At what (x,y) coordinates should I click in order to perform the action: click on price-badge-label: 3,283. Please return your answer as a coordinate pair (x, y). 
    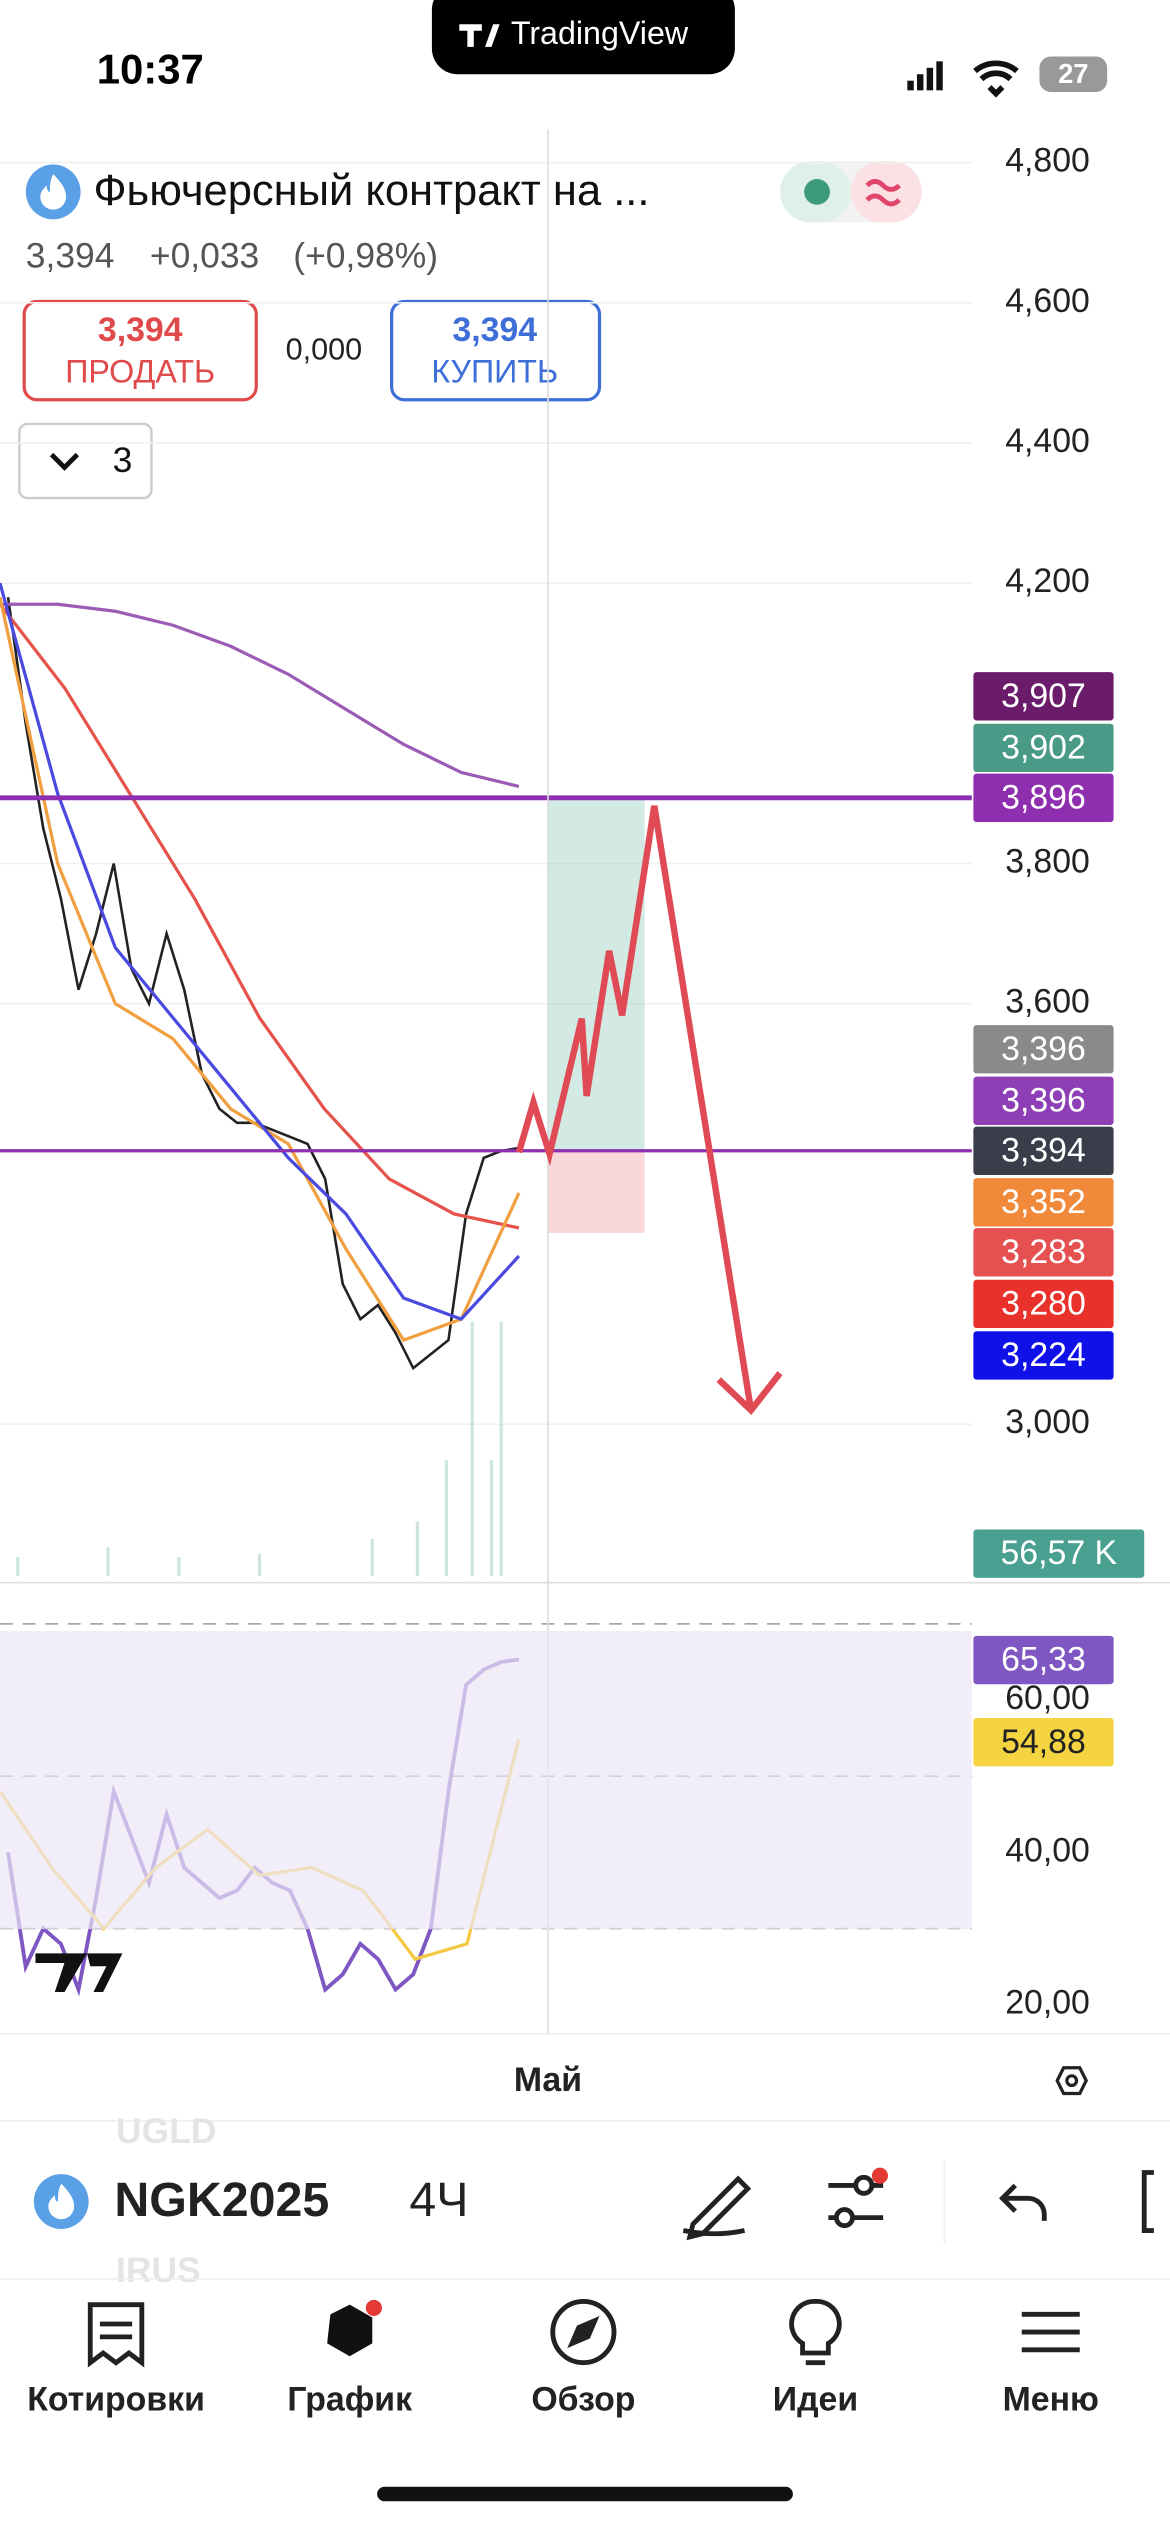
    Looking at the image, I should click on (1043, 1252).